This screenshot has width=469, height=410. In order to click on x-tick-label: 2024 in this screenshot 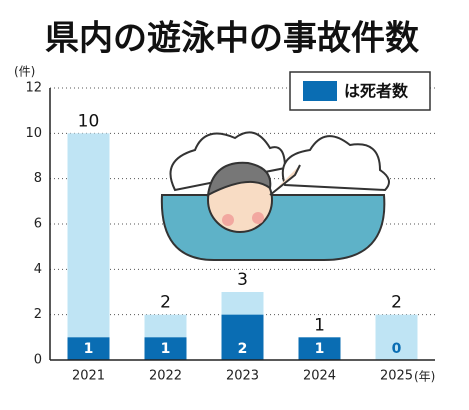, I will do `click(319, 376)`.